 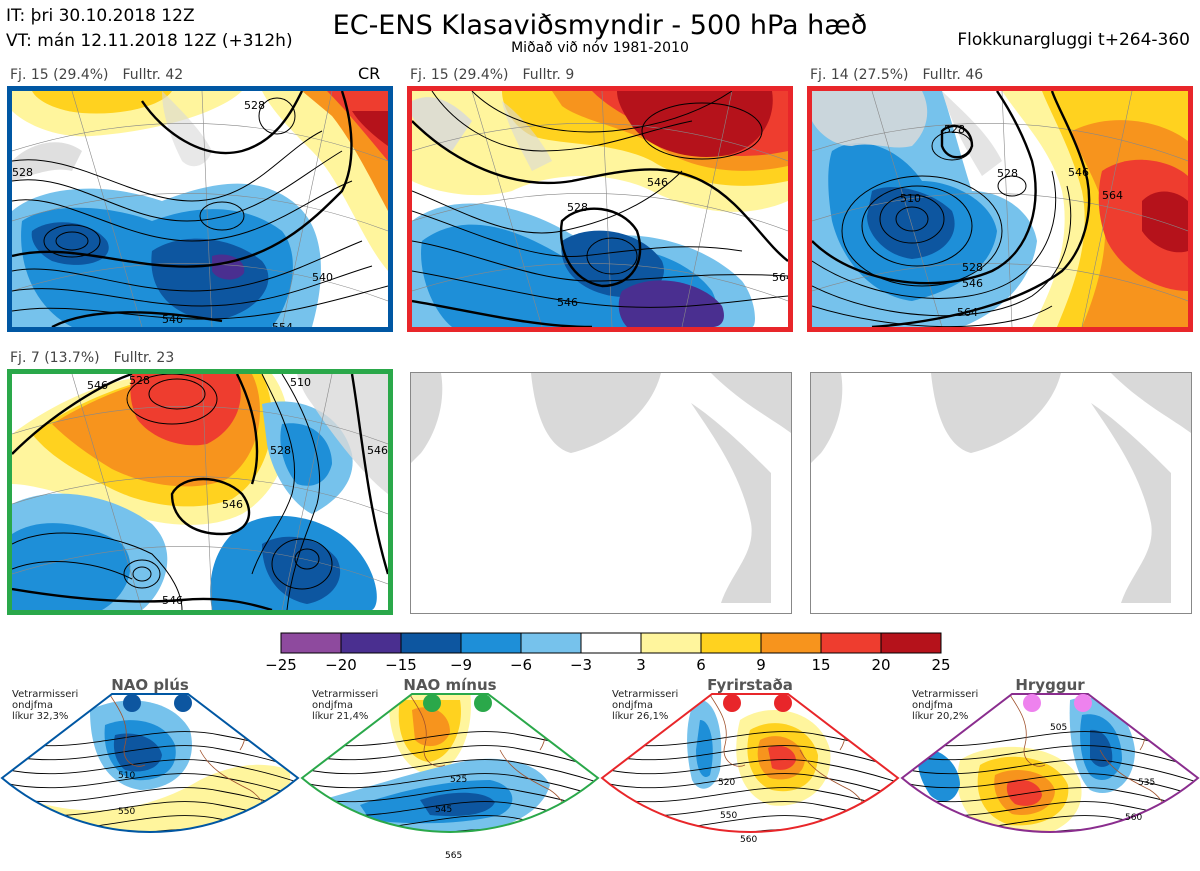 I want to click on cluster-3-contour-label: 546, so click(x=972, y=283).